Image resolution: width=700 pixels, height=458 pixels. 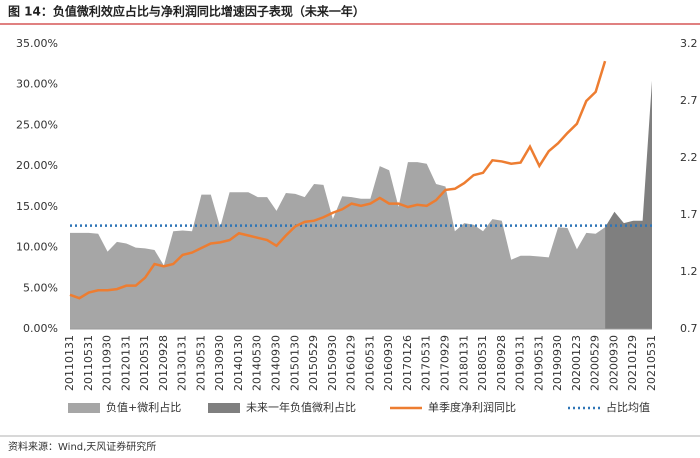 What do you see at coordinates (37, 84) in the screenshot?
I see `y-tick-label: 30.00%` at bounding box center [37, 84].